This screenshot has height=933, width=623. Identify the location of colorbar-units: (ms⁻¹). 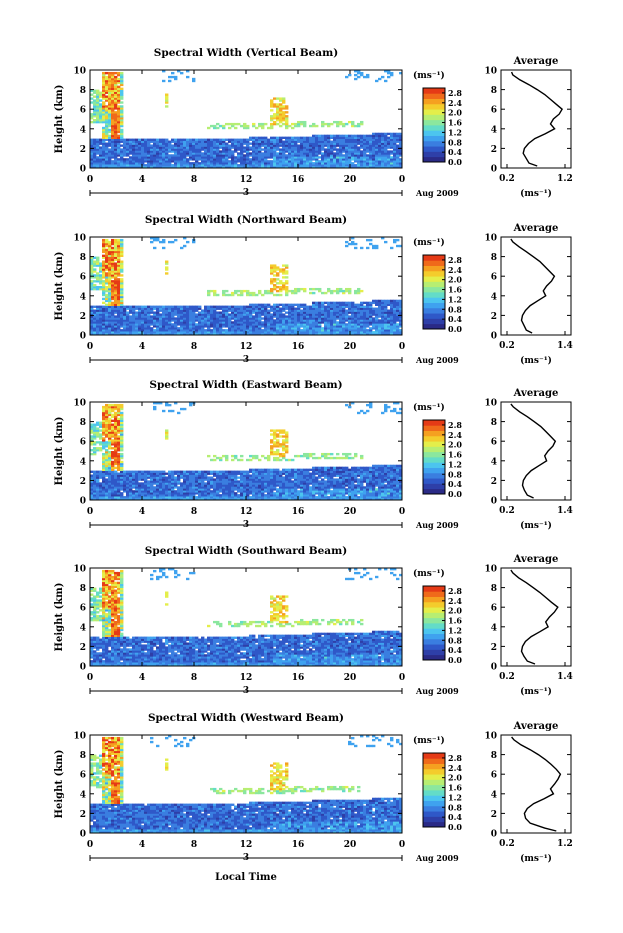
(429, 75).